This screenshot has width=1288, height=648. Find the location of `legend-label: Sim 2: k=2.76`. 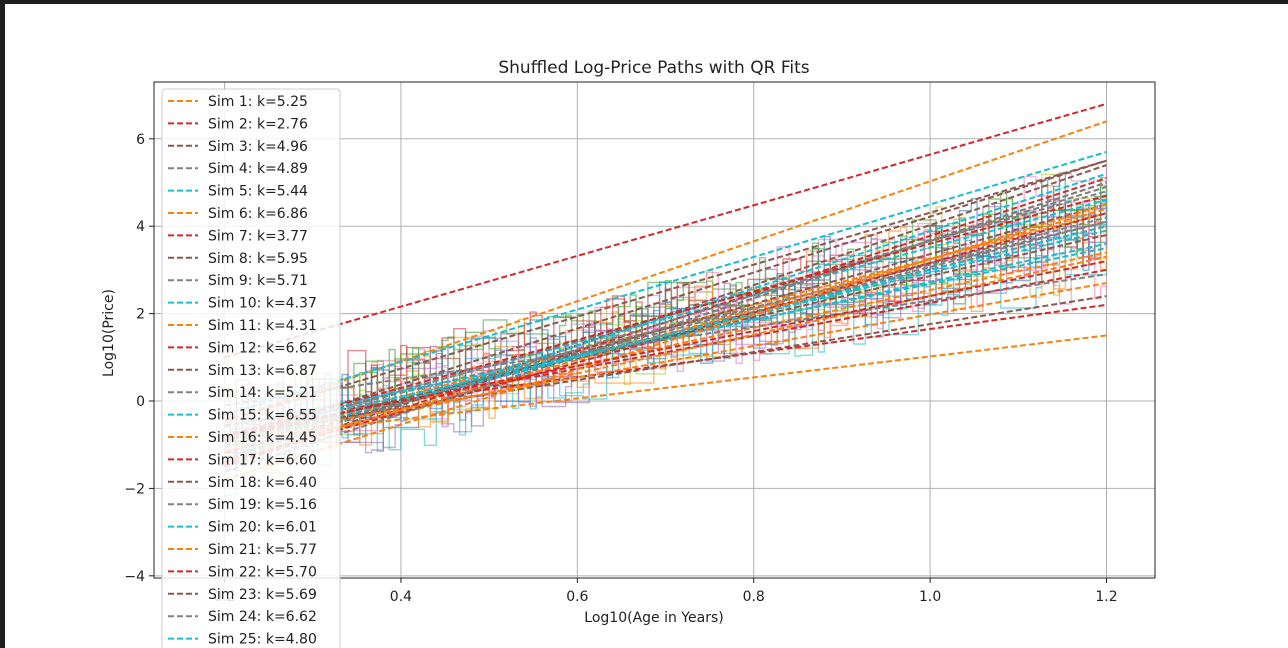

legend-label: Sim 2: k=2.76 is located at coordinates (258, 124).